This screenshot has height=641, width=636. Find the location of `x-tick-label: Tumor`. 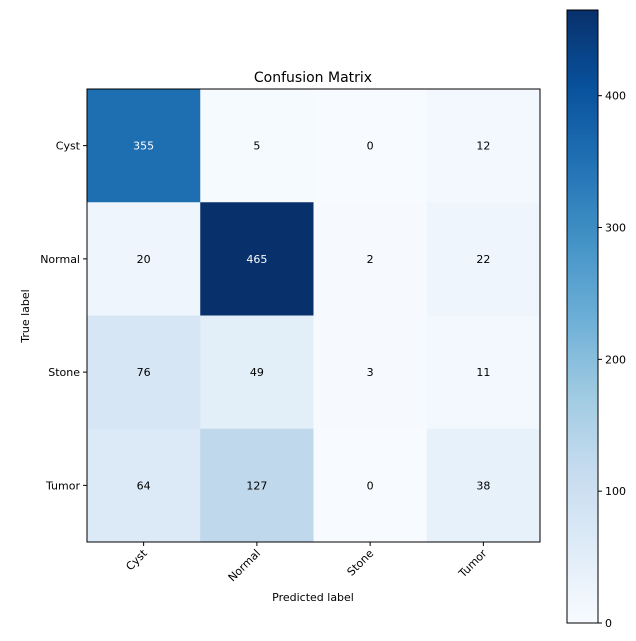

x-tick-label: Tumor is located at coordinates (473, 564).